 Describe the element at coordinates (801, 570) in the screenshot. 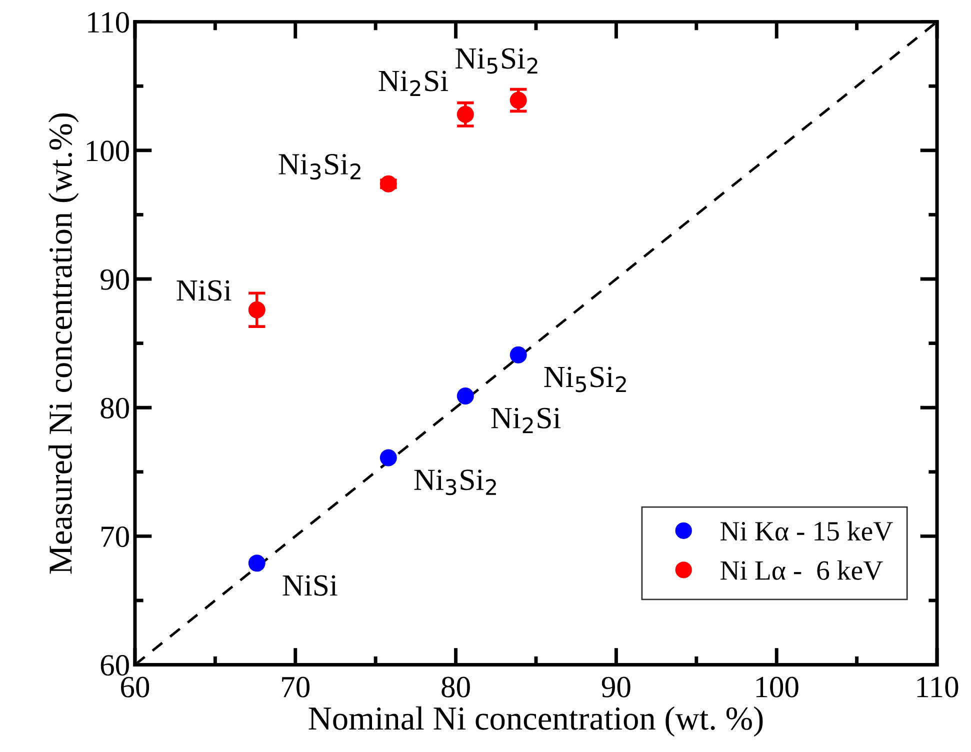

I see `legend-label: Ni Lα - 6 keV` at that location.